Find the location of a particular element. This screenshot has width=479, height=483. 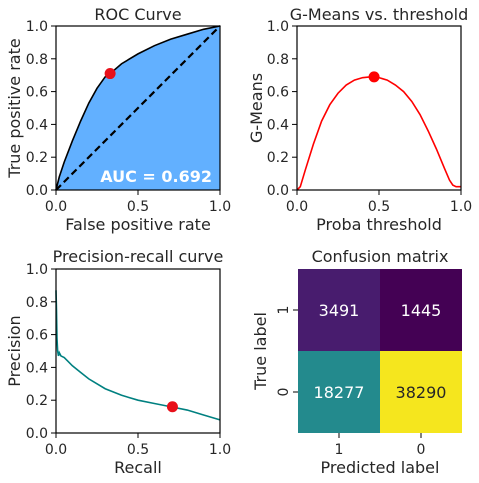

confusion-cell-value: 18277 is located at coordinates (339, 392).